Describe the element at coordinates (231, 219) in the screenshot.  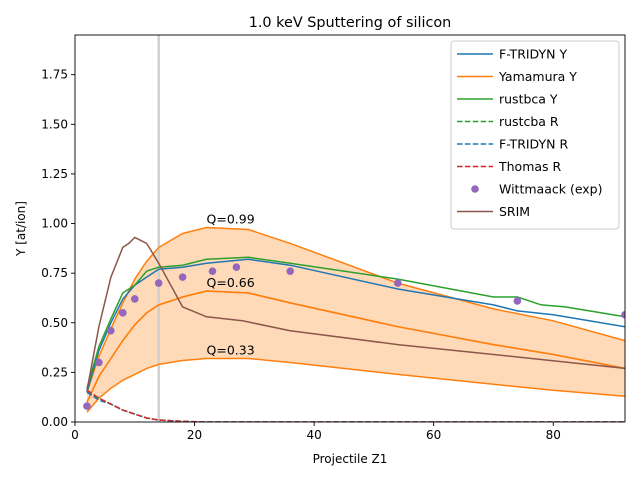
I see `q-band-label: Q=0.99` at that location.